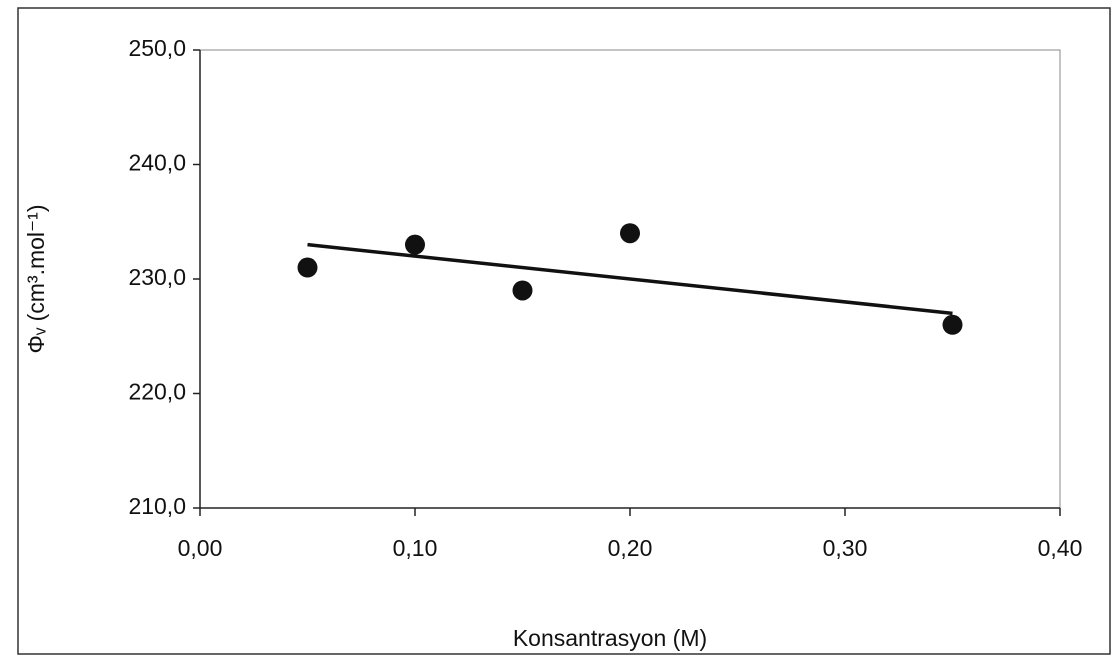  What do you see at coordinates (157, 506) in the screenshot?
I see `y-tick-label: 210,0` at bounding box center [157, 506].